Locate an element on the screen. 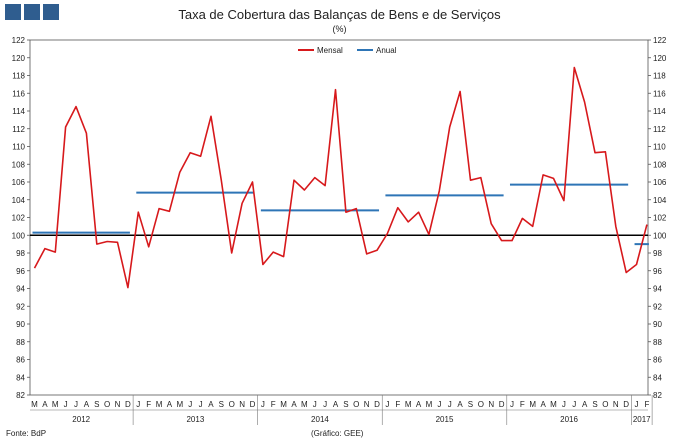 This screenshot has height=446, width=679. y-tick-label-right: 90 is located at coordinates (657, 324).